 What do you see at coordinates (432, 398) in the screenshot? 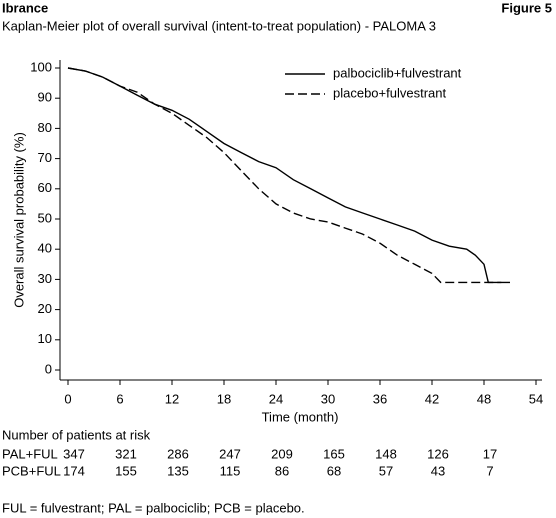
I see `x-tick-label: 42` at bounding box center [432, 398].